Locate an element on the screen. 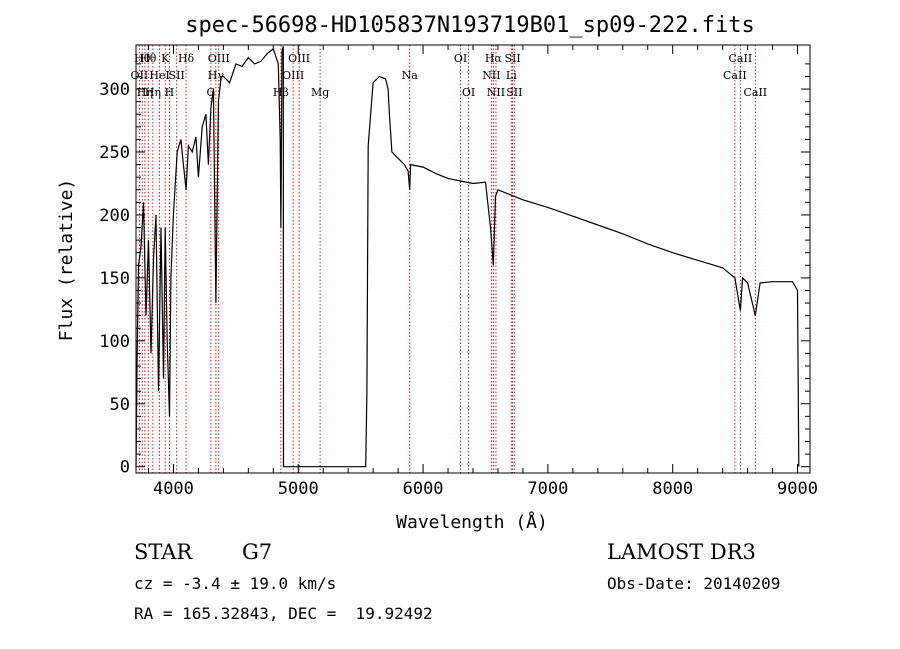  line-marker-label: Hγ is located at coordinates (216, 75).